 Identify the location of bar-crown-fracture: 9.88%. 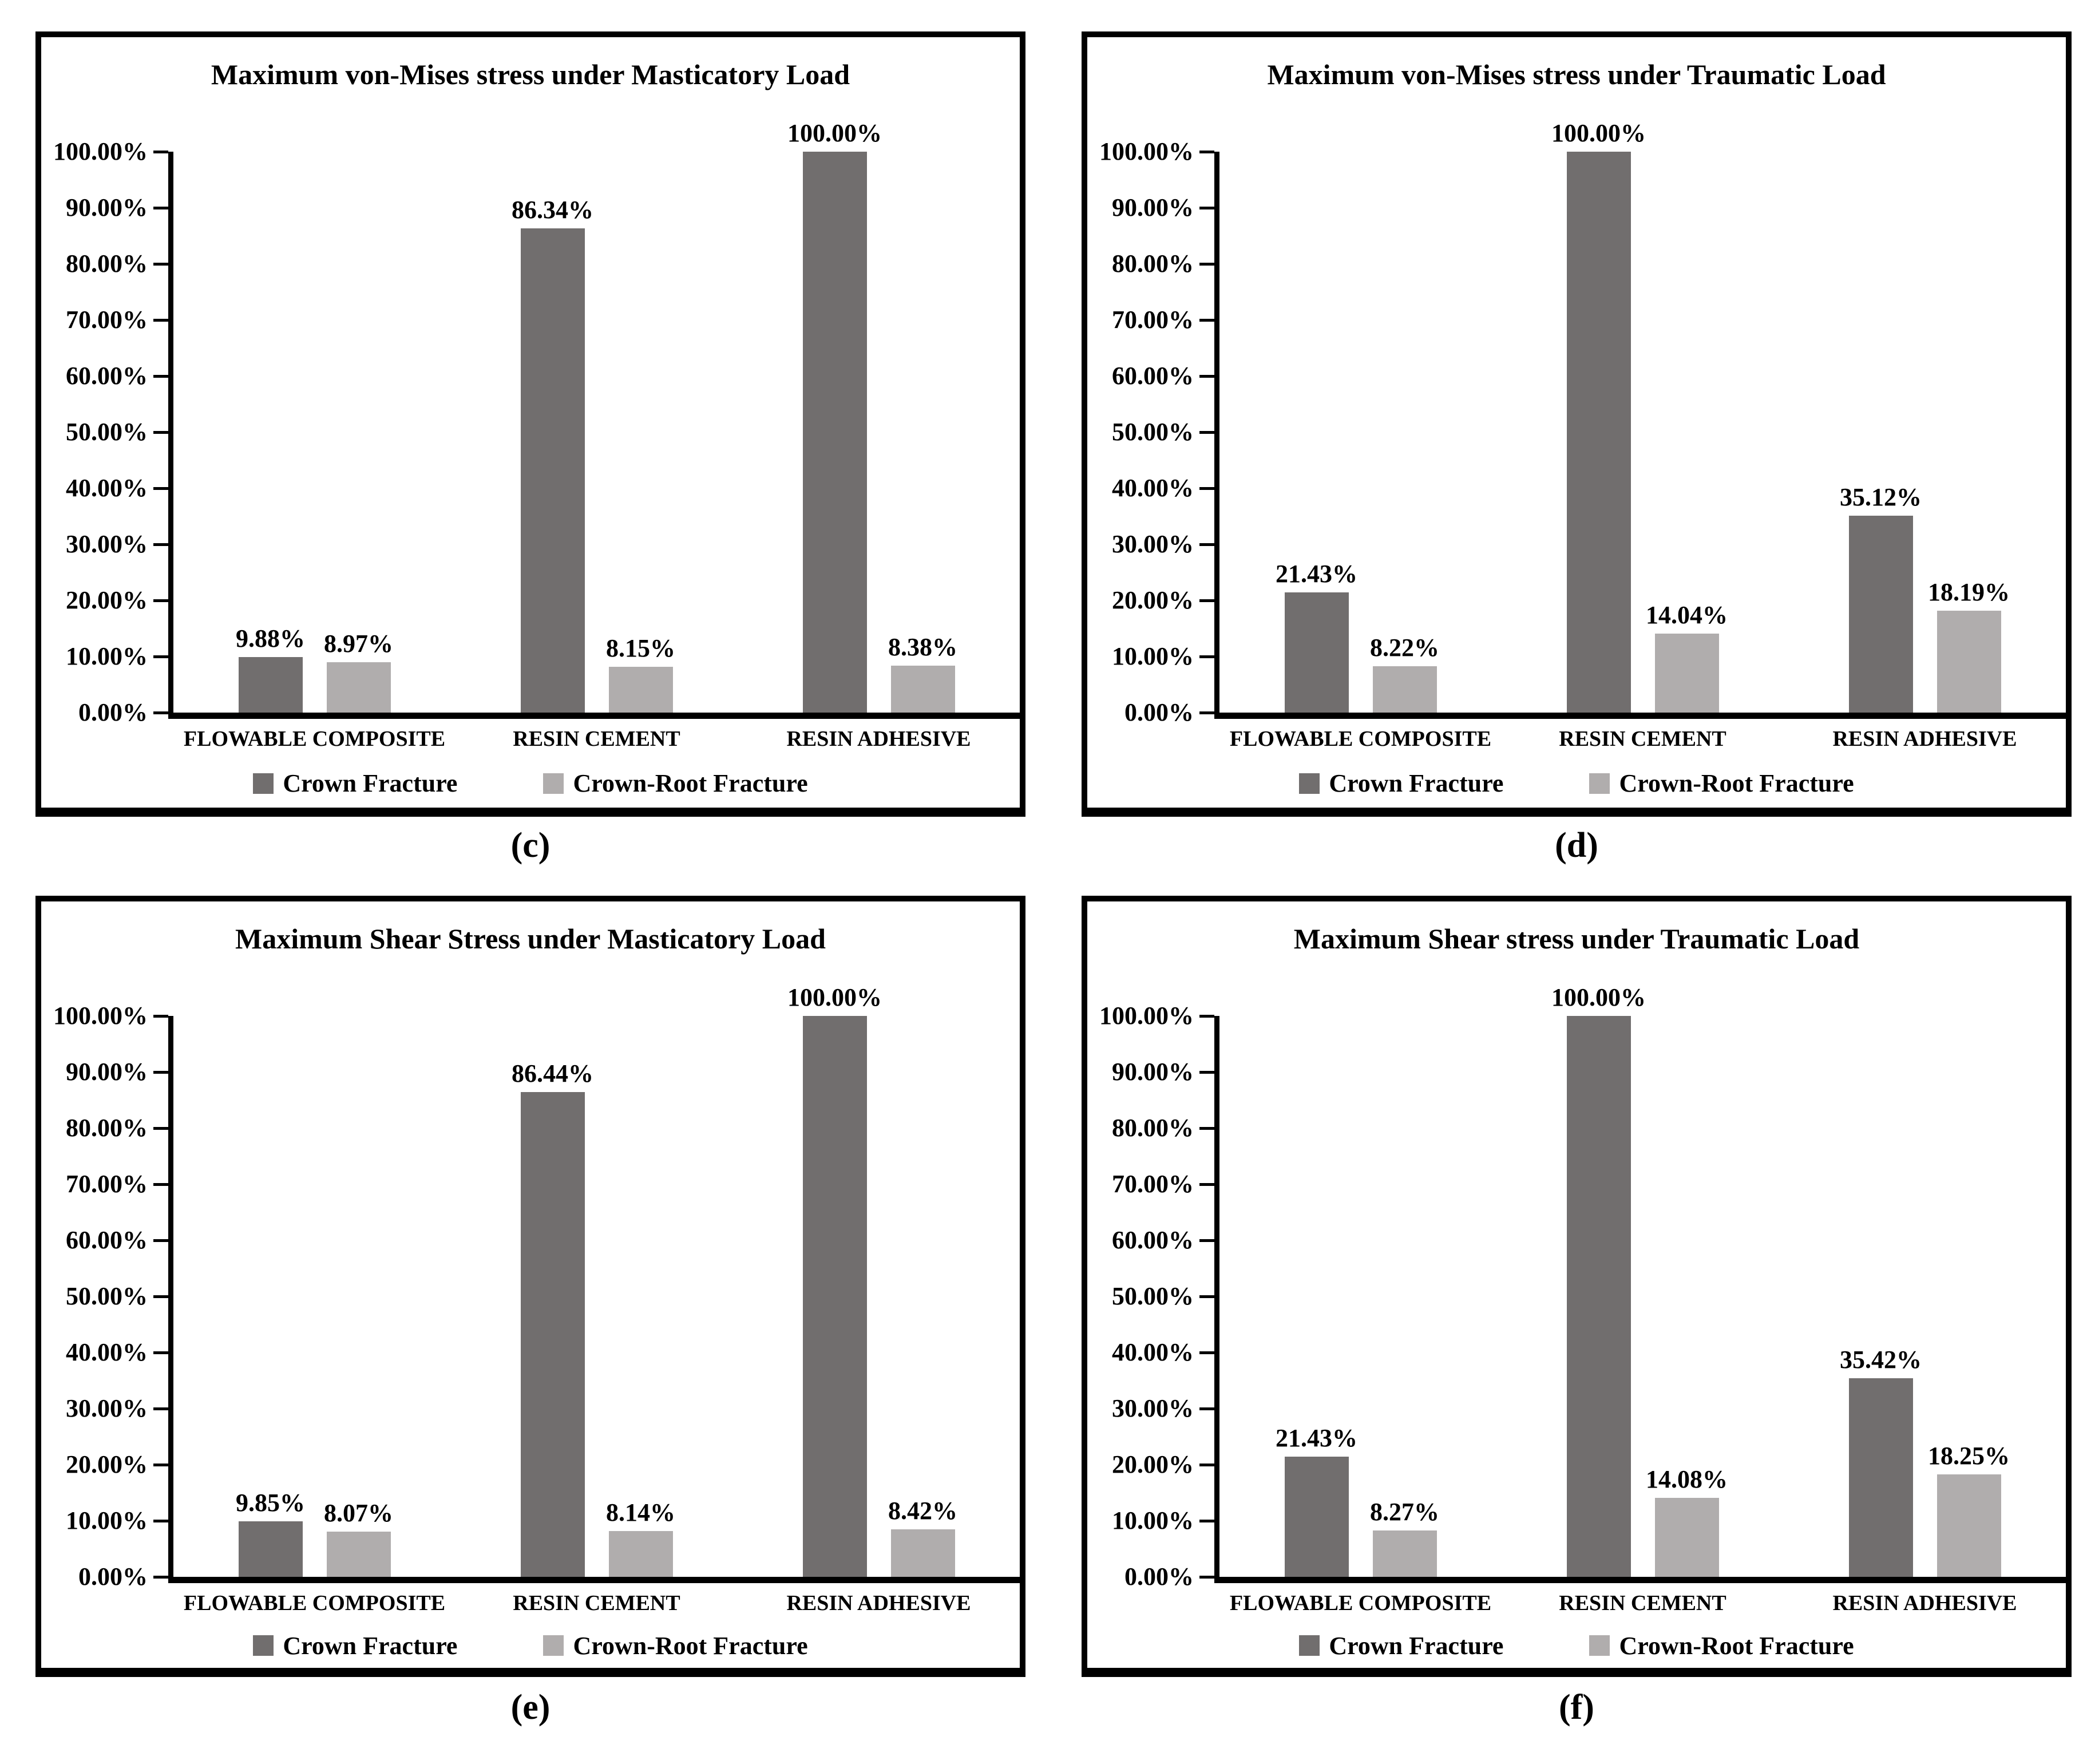
(270, 669).